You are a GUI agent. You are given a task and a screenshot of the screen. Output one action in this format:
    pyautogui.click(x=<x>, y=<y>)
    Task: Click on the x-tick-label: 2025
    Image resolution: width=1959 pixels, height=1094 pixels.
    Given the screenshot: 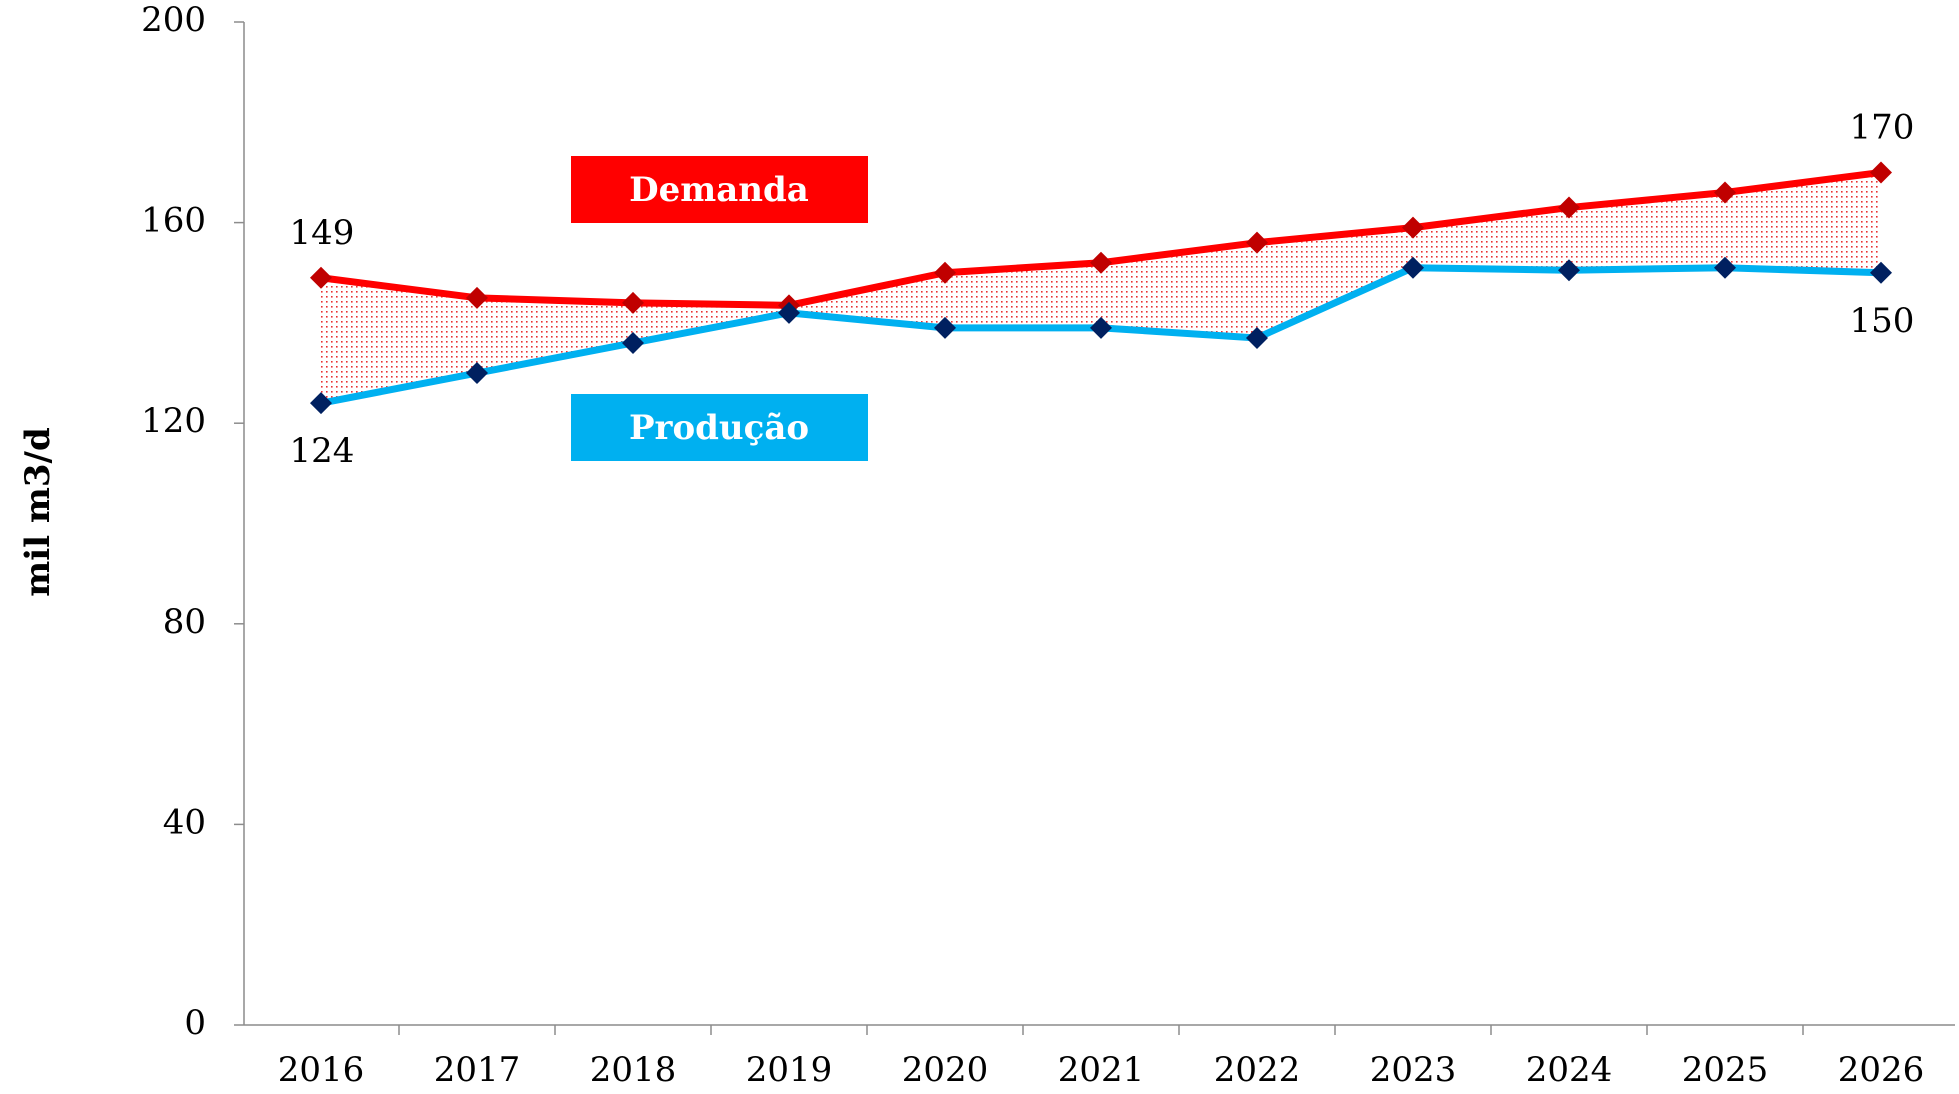 What is the action you would take?
    pyautogui.click(x=1725, y=1070)
    